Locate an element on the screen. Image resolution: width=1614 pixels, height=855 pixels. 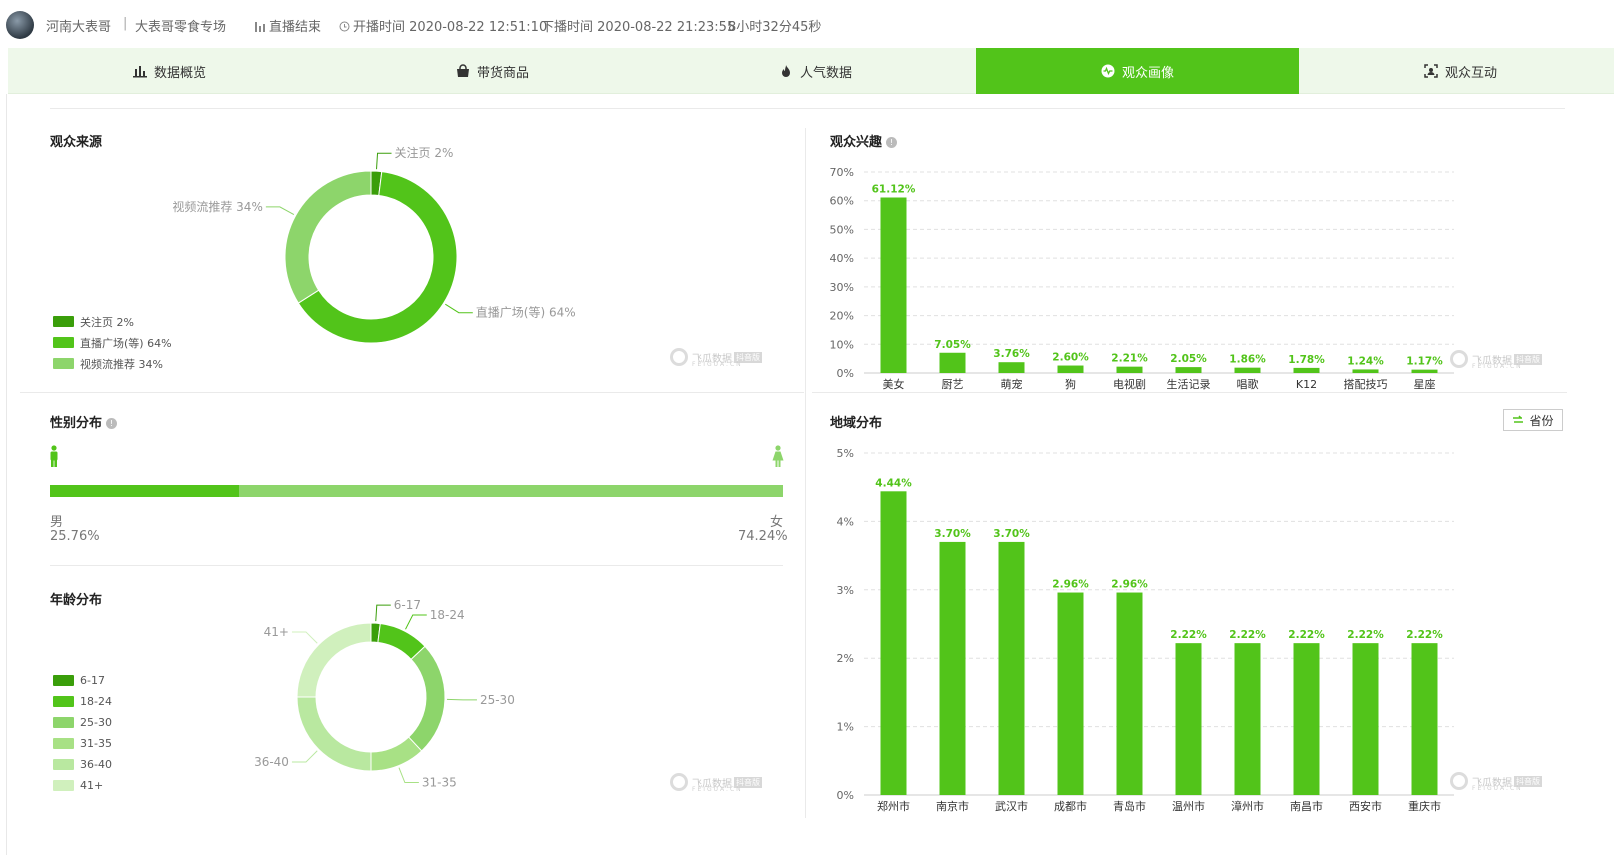
scan-user-icon is located at coordinates (1431, 71).